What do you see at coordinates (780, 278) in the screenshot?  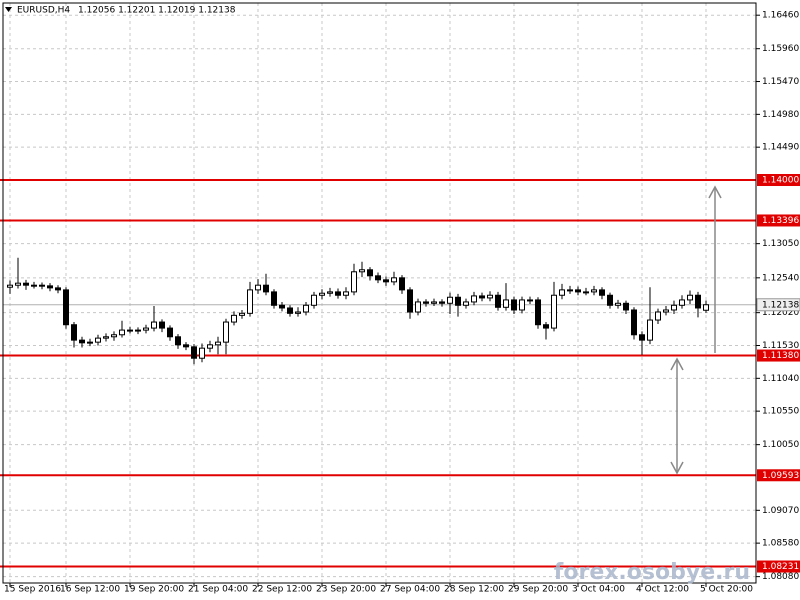 I see `y-tick-label: 1.12540` at bounding box center [780, 278].